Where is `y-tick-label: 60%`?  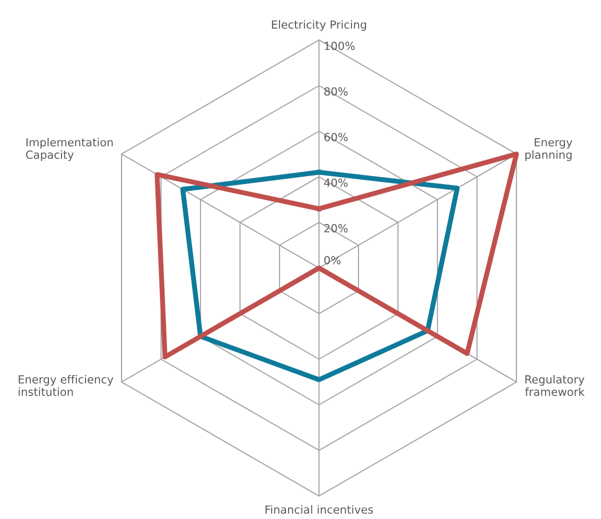 y-tick-label: 60% is located at coordinates (336, 137).